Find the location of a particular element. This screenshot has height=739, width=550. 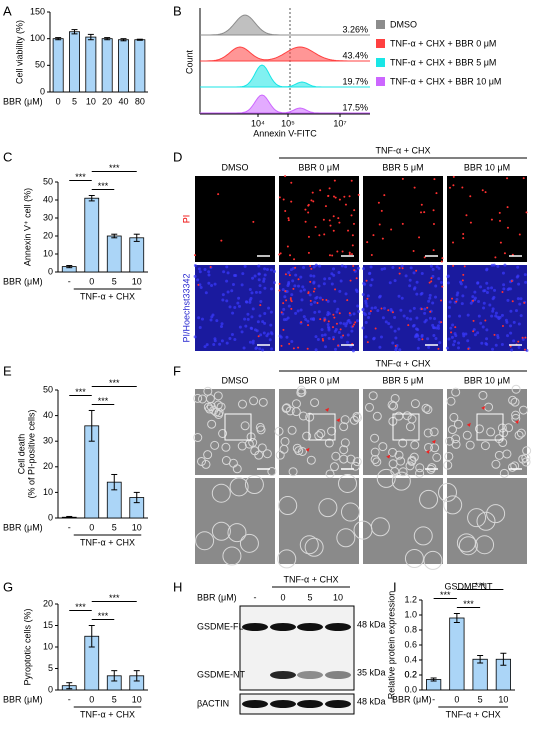

y-tick-label: 40 is located at coordinates (48, 199).